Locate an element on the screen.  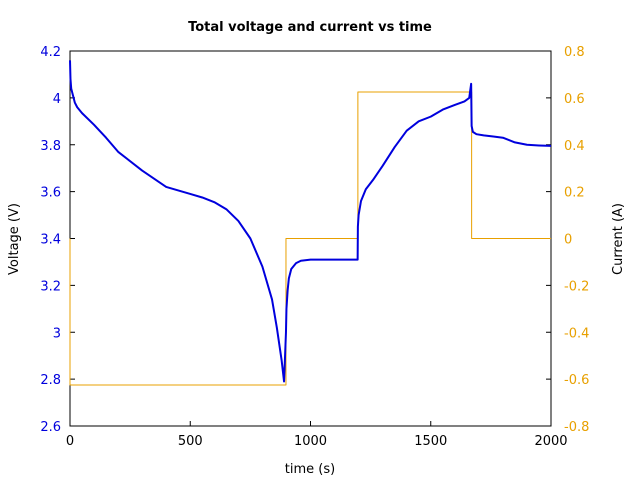
x-axis-label: time (s) is located at coordinates (310, 469).